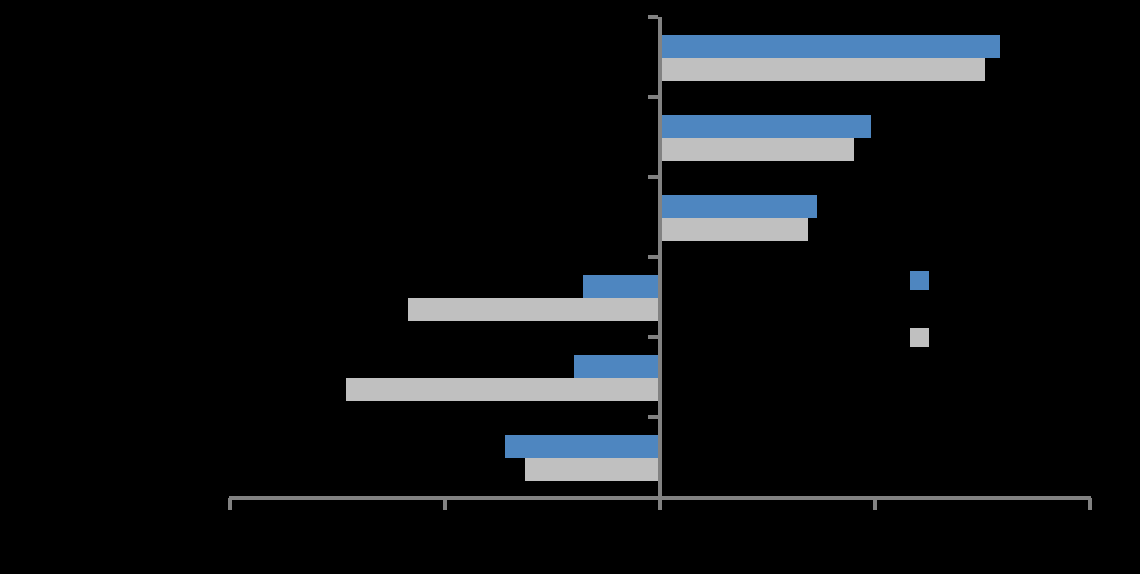 This screenshot has width=1140, height=574. I want to click on y-axis-line, so click(660, 258).